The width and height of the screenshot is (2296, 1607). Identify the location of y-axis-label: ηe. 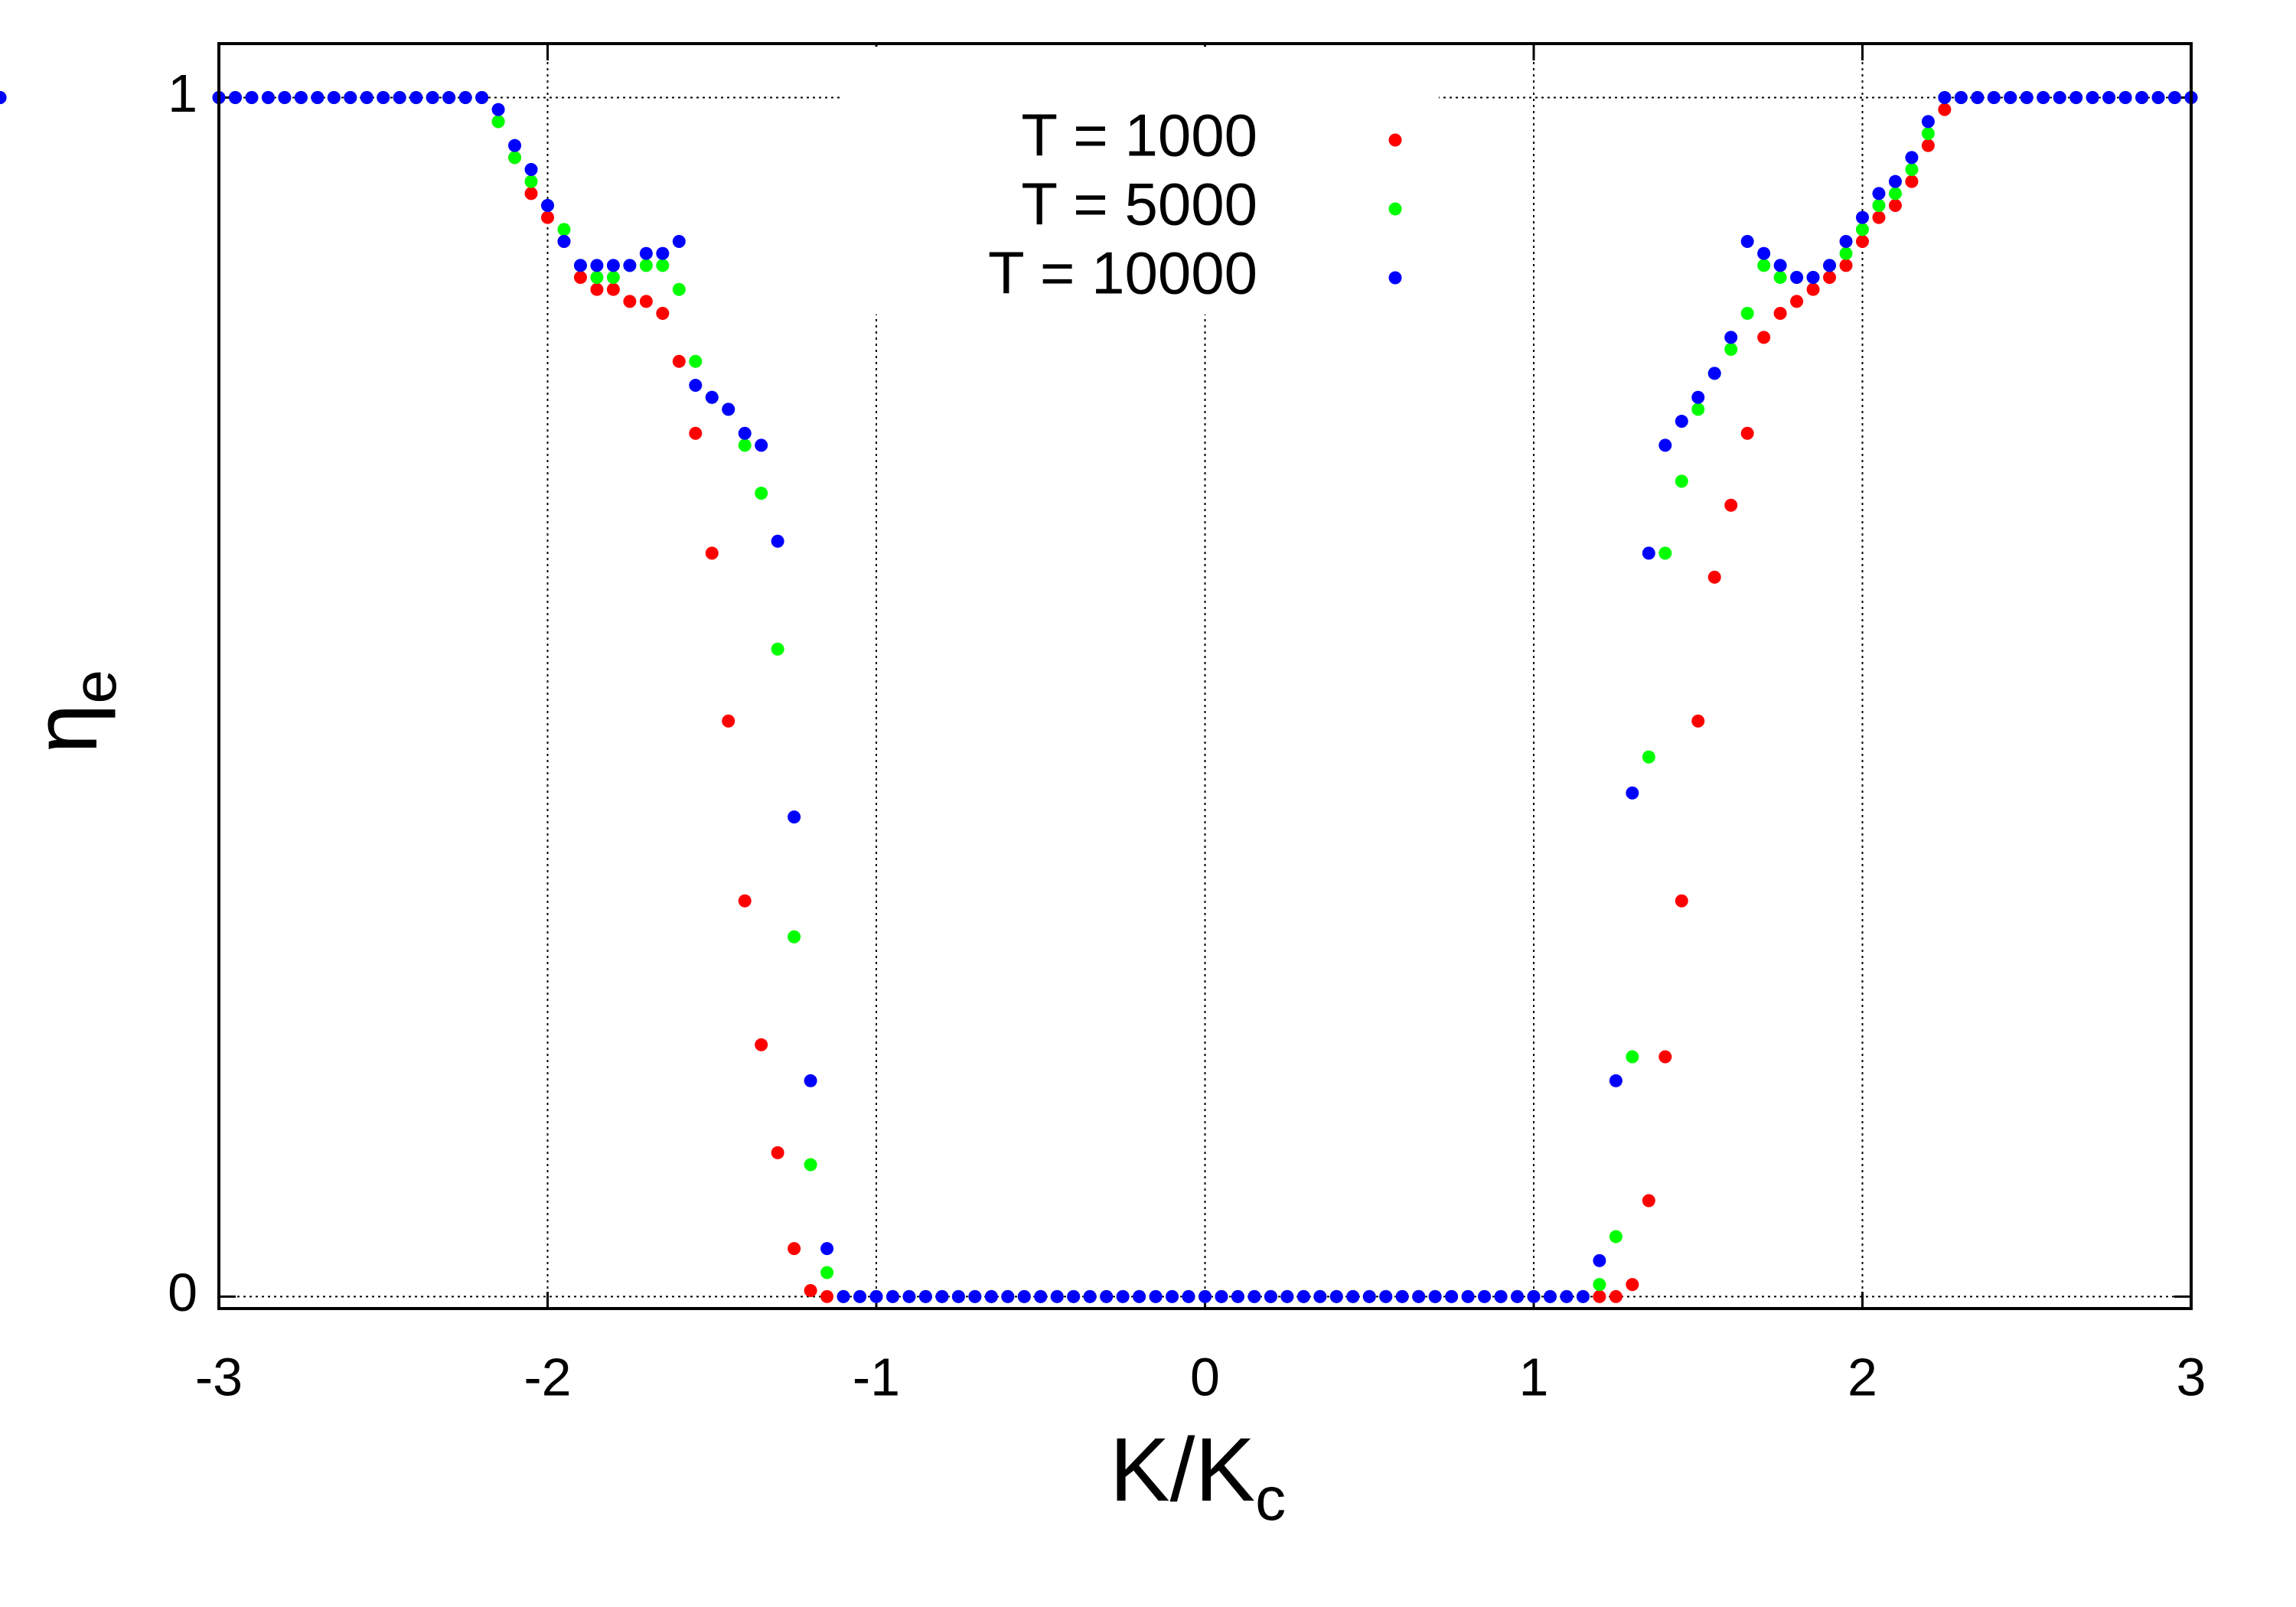
(72, 712).